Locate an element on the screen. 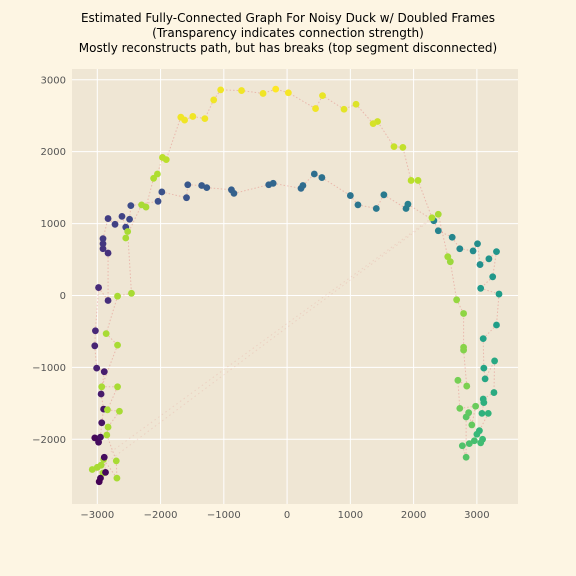  x-tick-label: 1000 is located at coordinates (350, 515).